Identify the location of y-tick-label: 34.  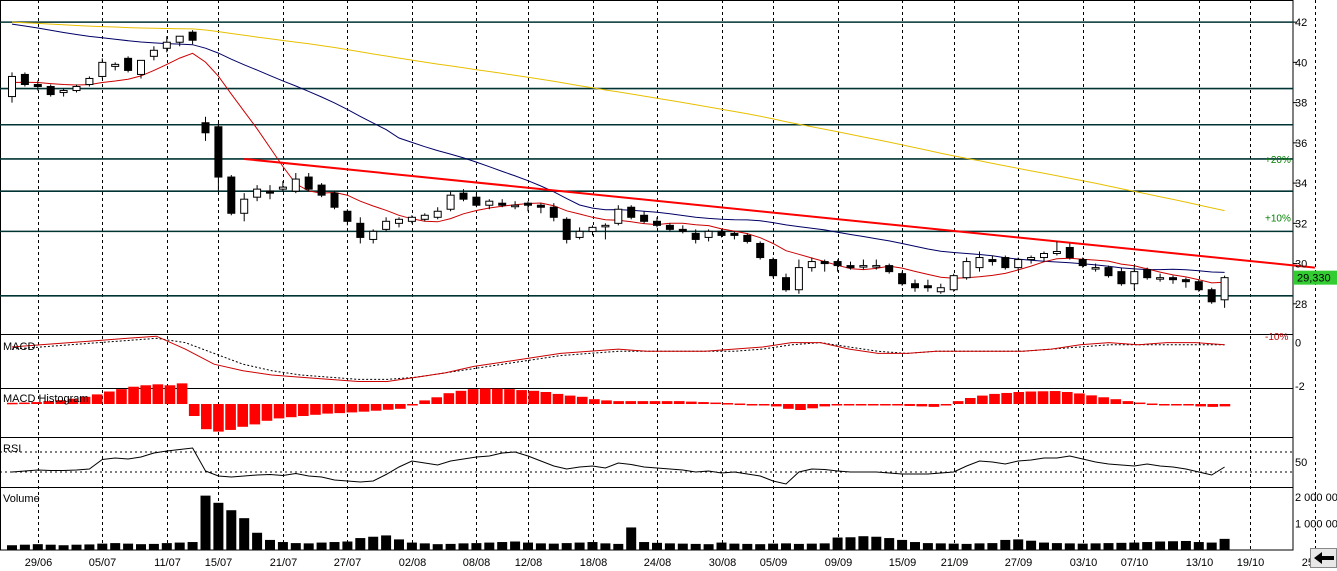
(1301, 184).